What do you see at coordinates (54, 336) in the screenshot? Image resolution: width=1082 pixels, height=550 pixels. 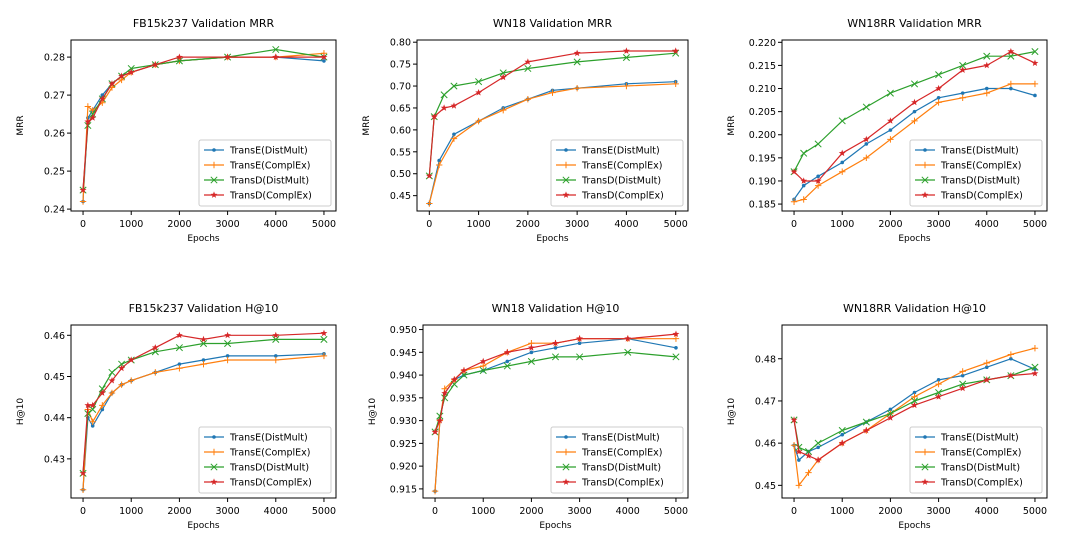 I see `y-tick-label: 0.46` at bounding box center [54, 336].